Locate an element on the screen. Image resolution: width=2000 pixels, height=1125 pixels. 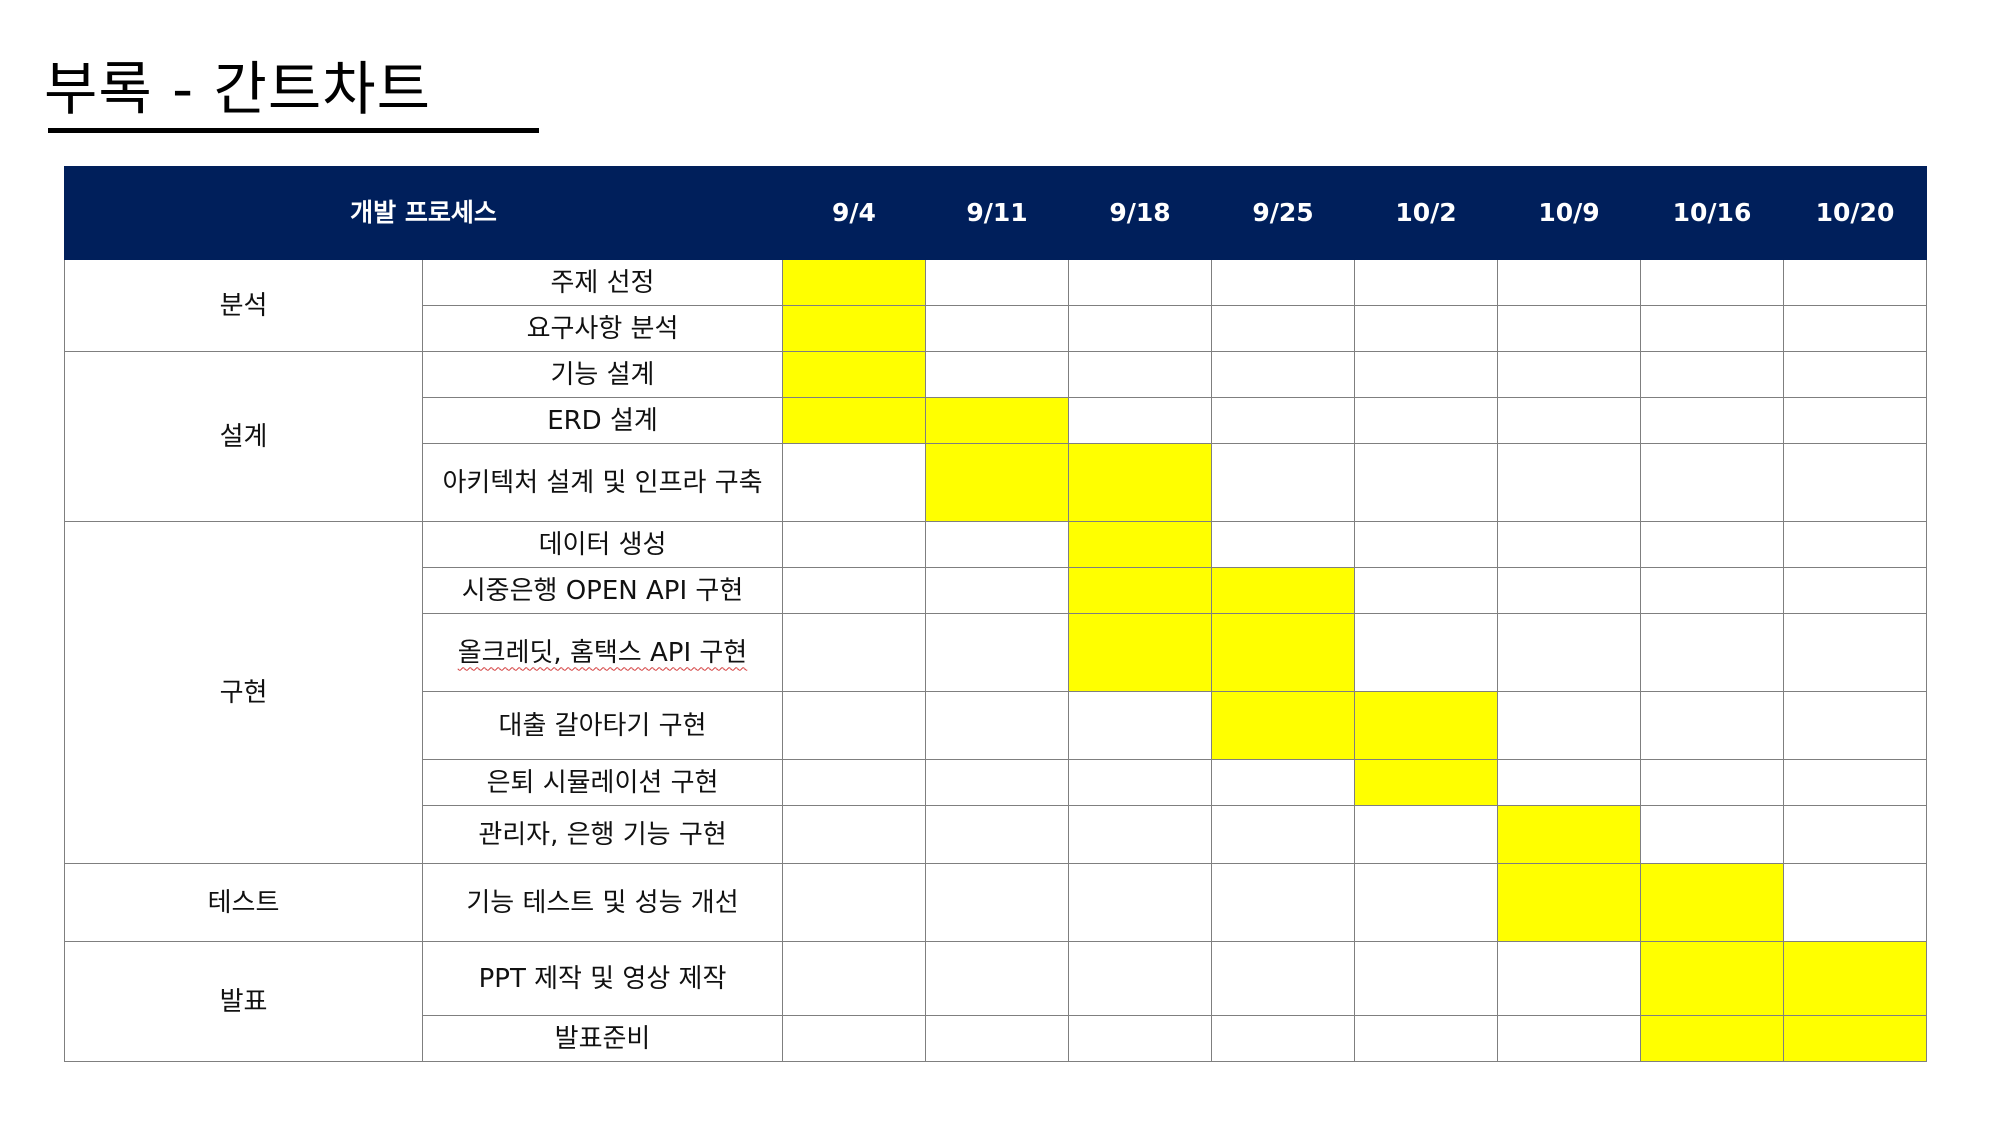
task-row: 발표 PPT 제작 및 영상 제작 is located at coordinates (995, 1001).